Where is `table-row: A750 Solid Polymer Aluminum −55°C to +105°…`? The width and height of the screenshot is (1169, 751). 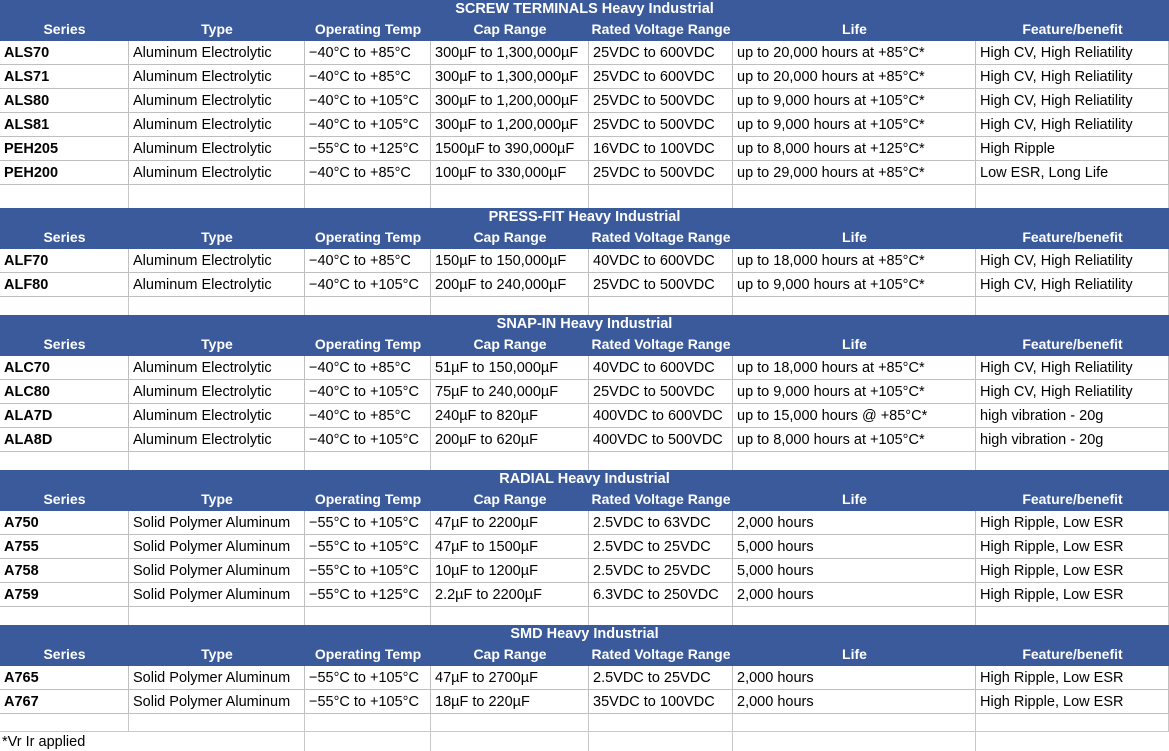
table-row: A750 Solid Polymer Aluminum −55°C to +105°… is located at coordinates (584, 523).